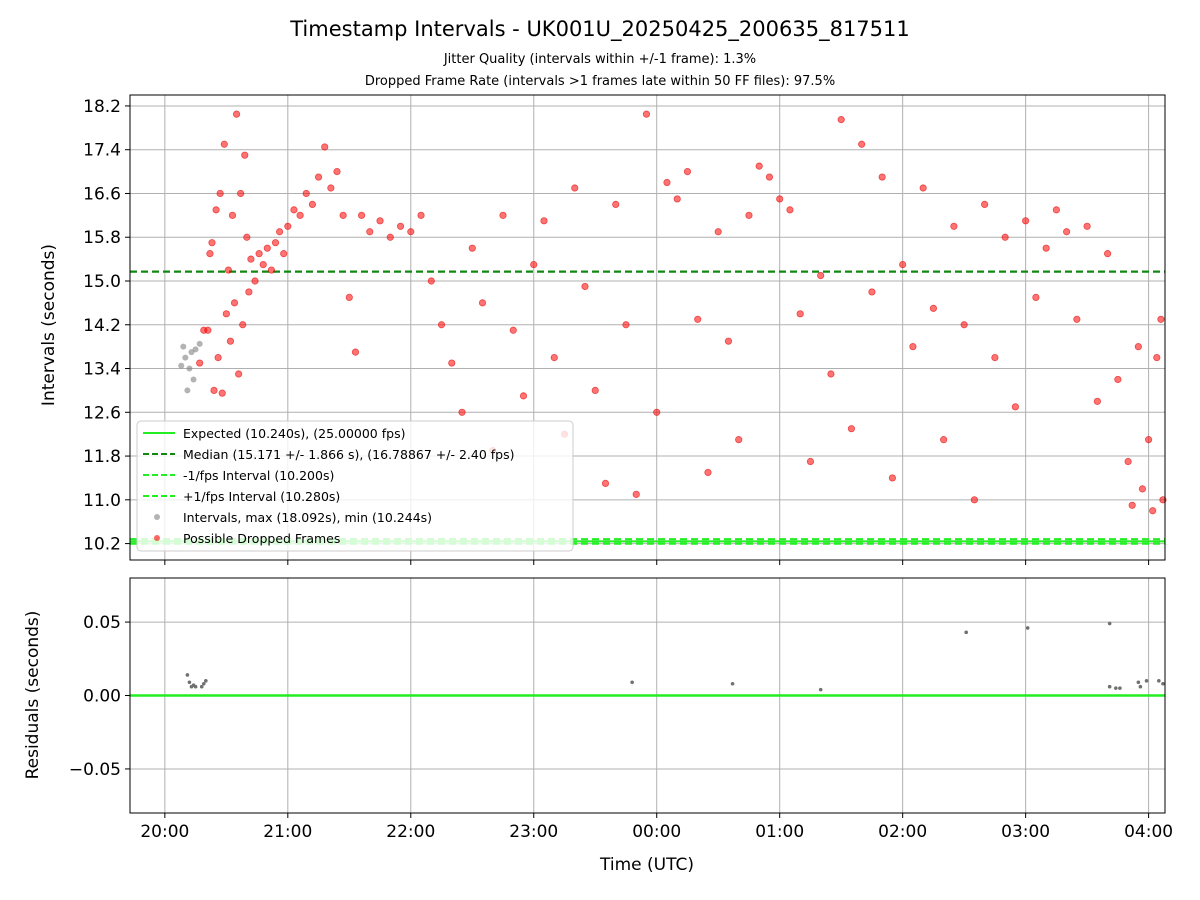 This screenshot has height=900, width=1200. I want to click on time-x-tick-label: 03:00, so click(1025, 832).